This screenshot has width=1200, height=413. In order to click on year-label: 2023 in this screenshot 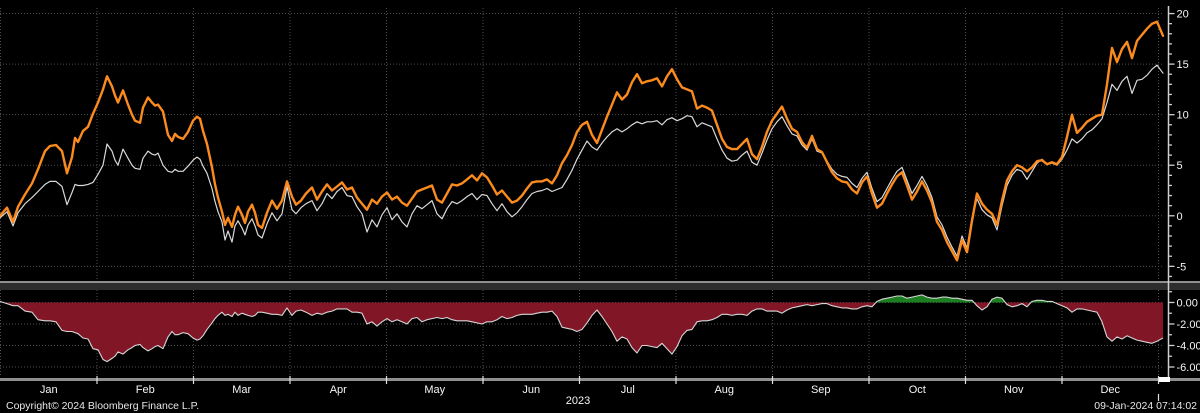, I will do `click(578, 401)`.